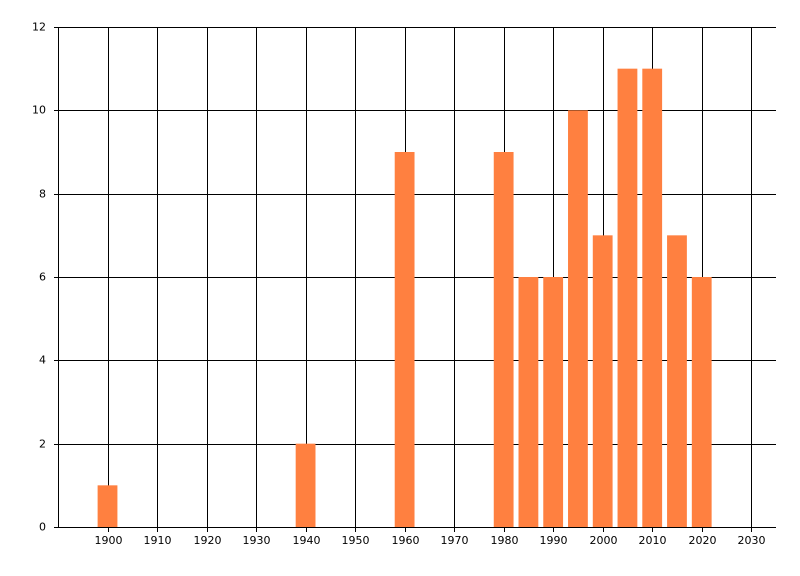  I want to click on y-tick-label: 10, so click(39, 110).